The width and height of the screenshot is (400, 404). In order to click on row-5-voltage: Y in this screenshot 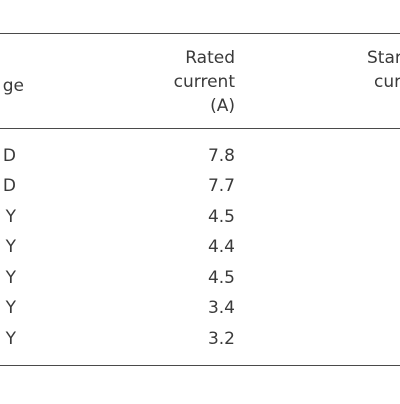, I will do `click(10, 278)`.